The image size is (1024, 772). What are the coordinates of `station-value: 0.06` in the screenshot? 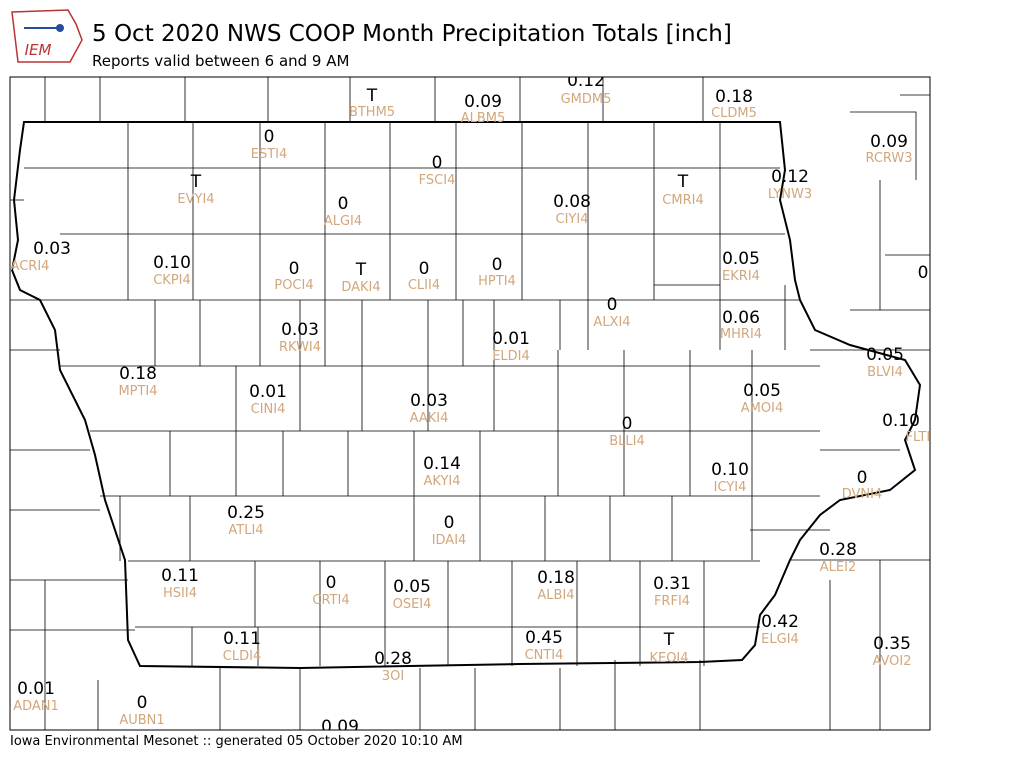 It's located at (741, 318).